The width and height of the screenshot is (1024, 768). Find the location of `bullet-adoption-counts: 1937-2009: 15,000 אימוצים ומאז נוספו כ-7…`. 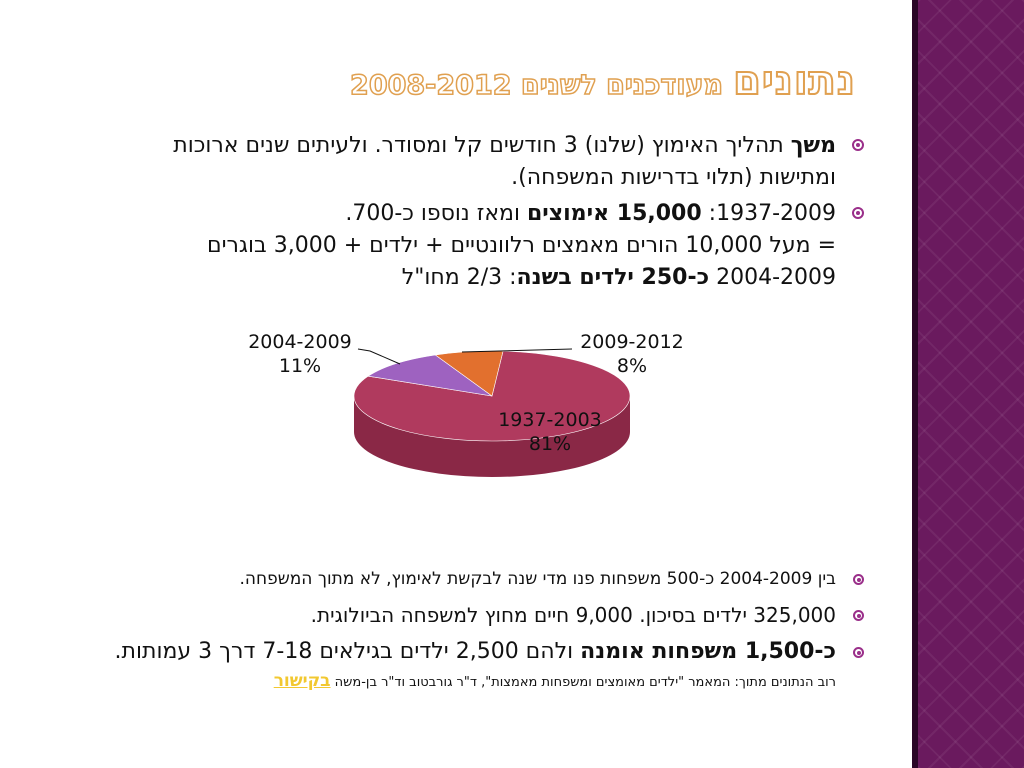

bullet-adoption-counts: 1937-2009: 15,000 אימוצים ומאז נוספו כ-7… is located at coordinates (480, 246).